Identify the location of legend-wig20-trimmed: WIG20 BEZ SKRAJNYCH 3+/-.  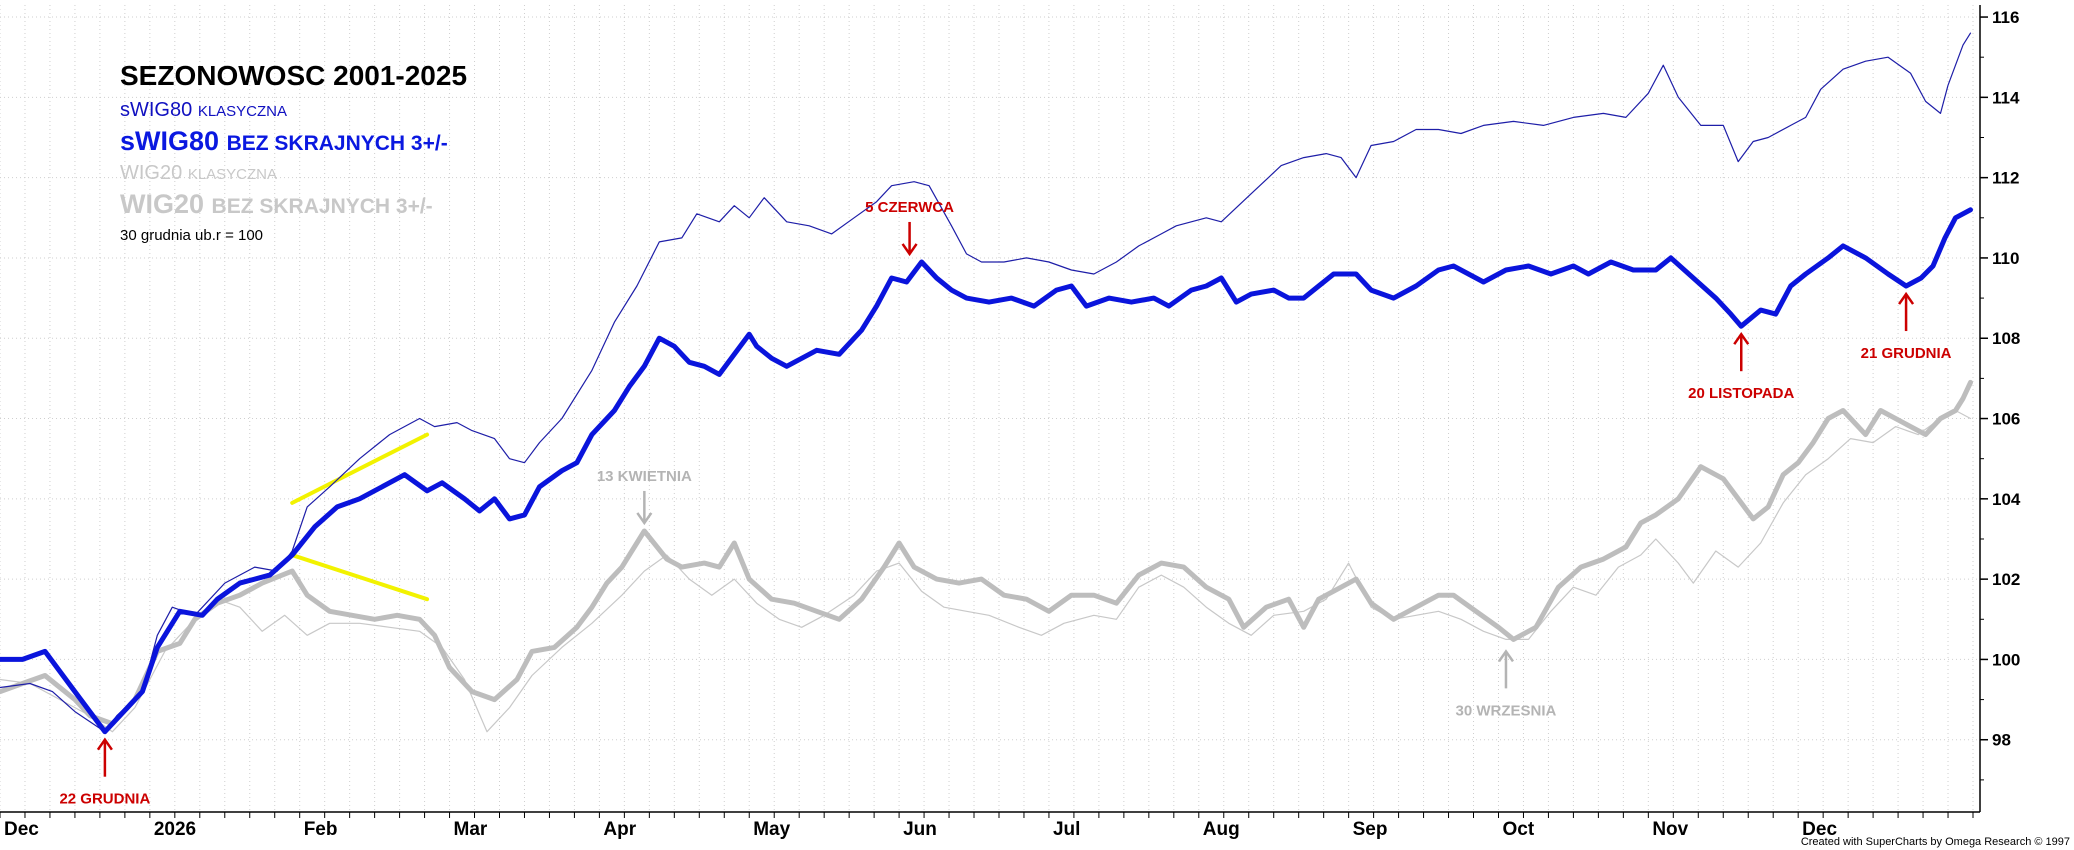
(293, 204).